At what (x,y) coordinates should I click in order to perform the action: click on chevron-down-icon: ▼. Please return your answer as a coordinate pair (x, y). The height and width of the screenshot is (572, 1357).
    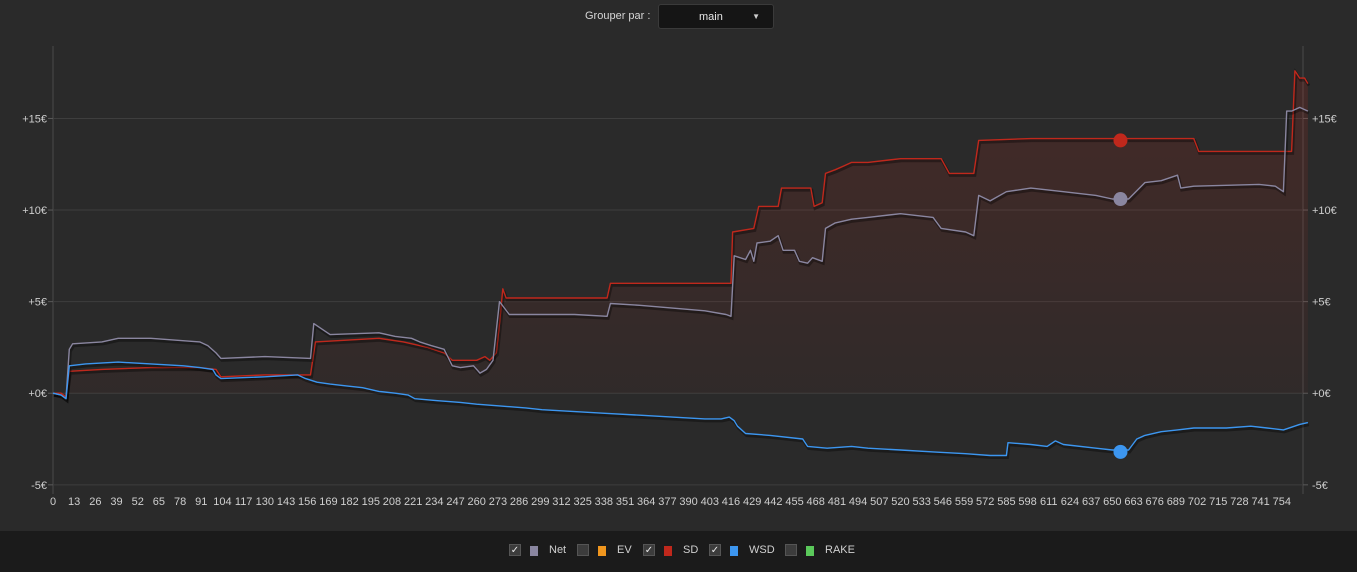
    Looking at the image, I should click on (756, 16).